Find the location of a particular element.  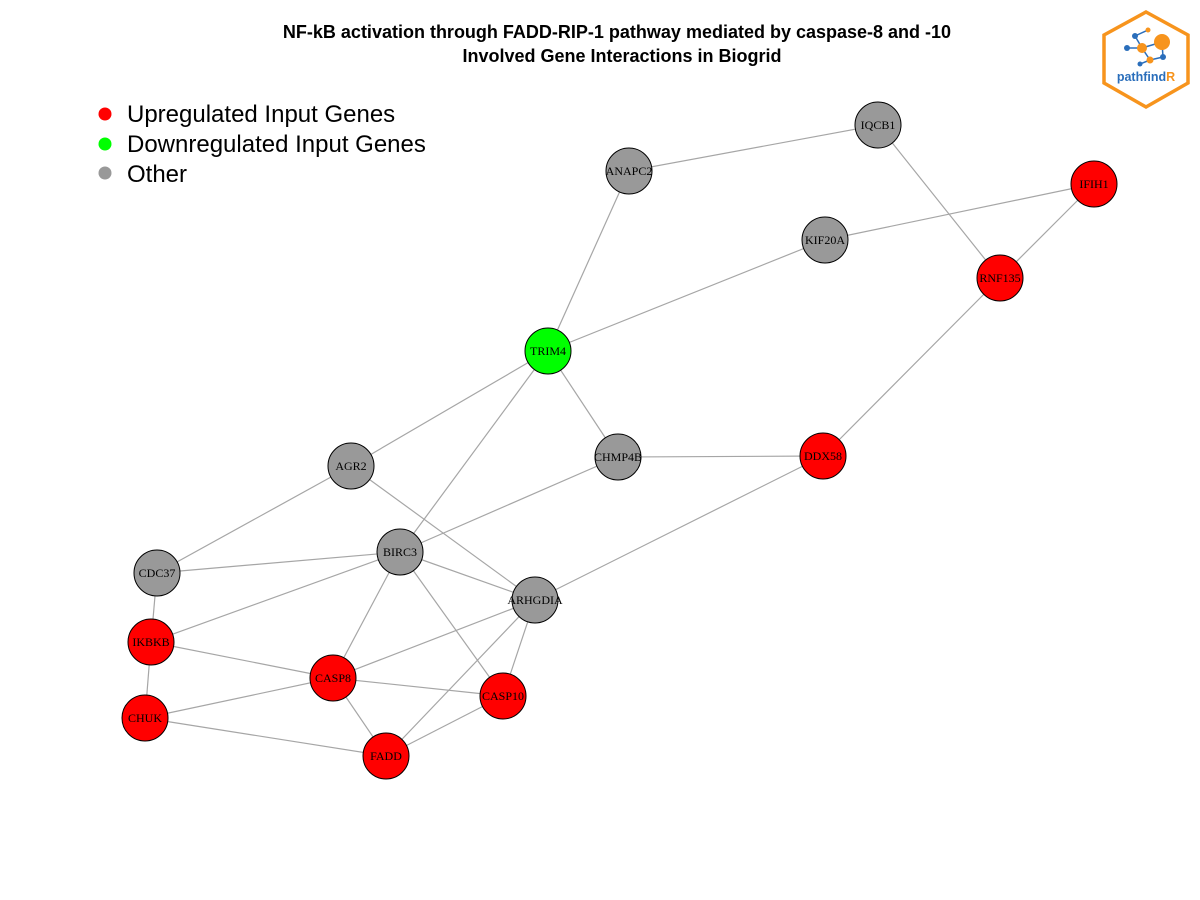

node-ifih1: IFIH1 is located at coordinates (1094, 184).